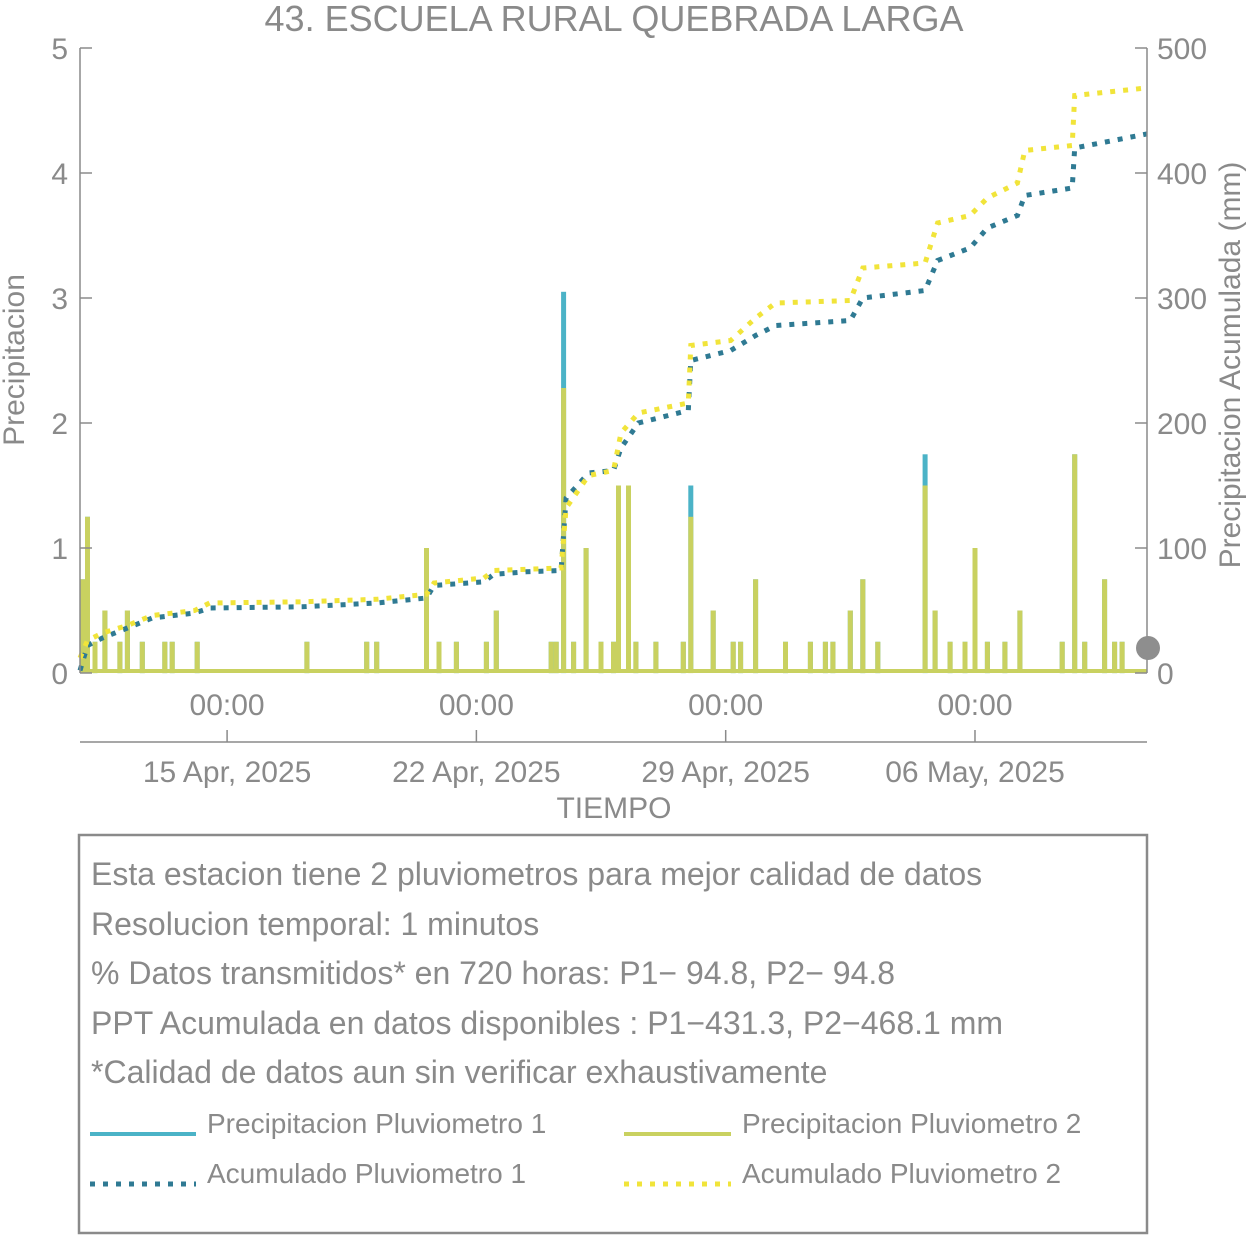  I want to click on y-tick-label-right: 500, so click(1182, 49).